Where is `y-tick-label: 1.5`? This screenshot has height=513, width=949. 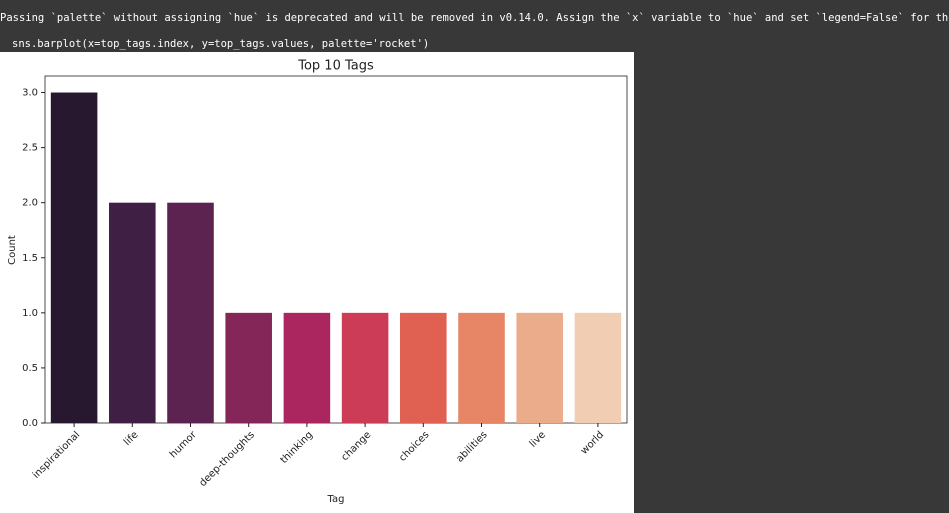 y-tick-label: 1.5 is located at coordinates (30, 258).